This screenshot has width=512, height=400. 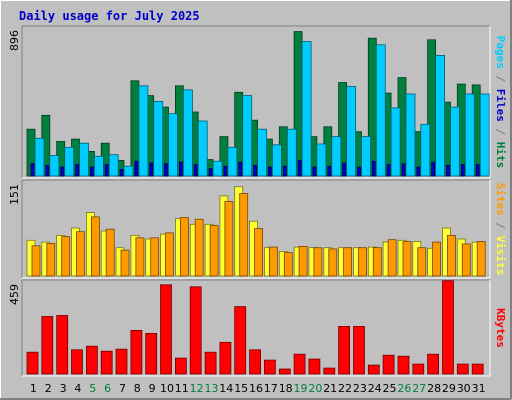 What do you see at coordinates (500, 229) in the screenshot?
I see `panel-side-label: Sites / Visits` at bounding box center [500, 229].